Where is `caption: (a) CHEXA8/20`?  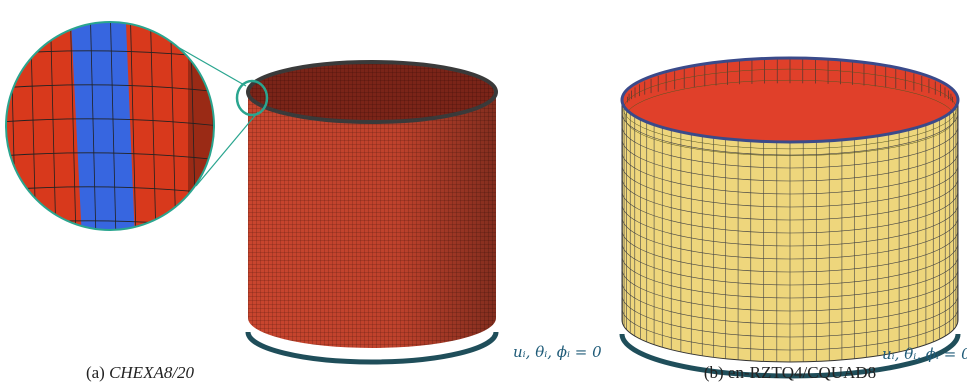 caption: (a) CHEXA8/20 is located at coordinates (140, 372).